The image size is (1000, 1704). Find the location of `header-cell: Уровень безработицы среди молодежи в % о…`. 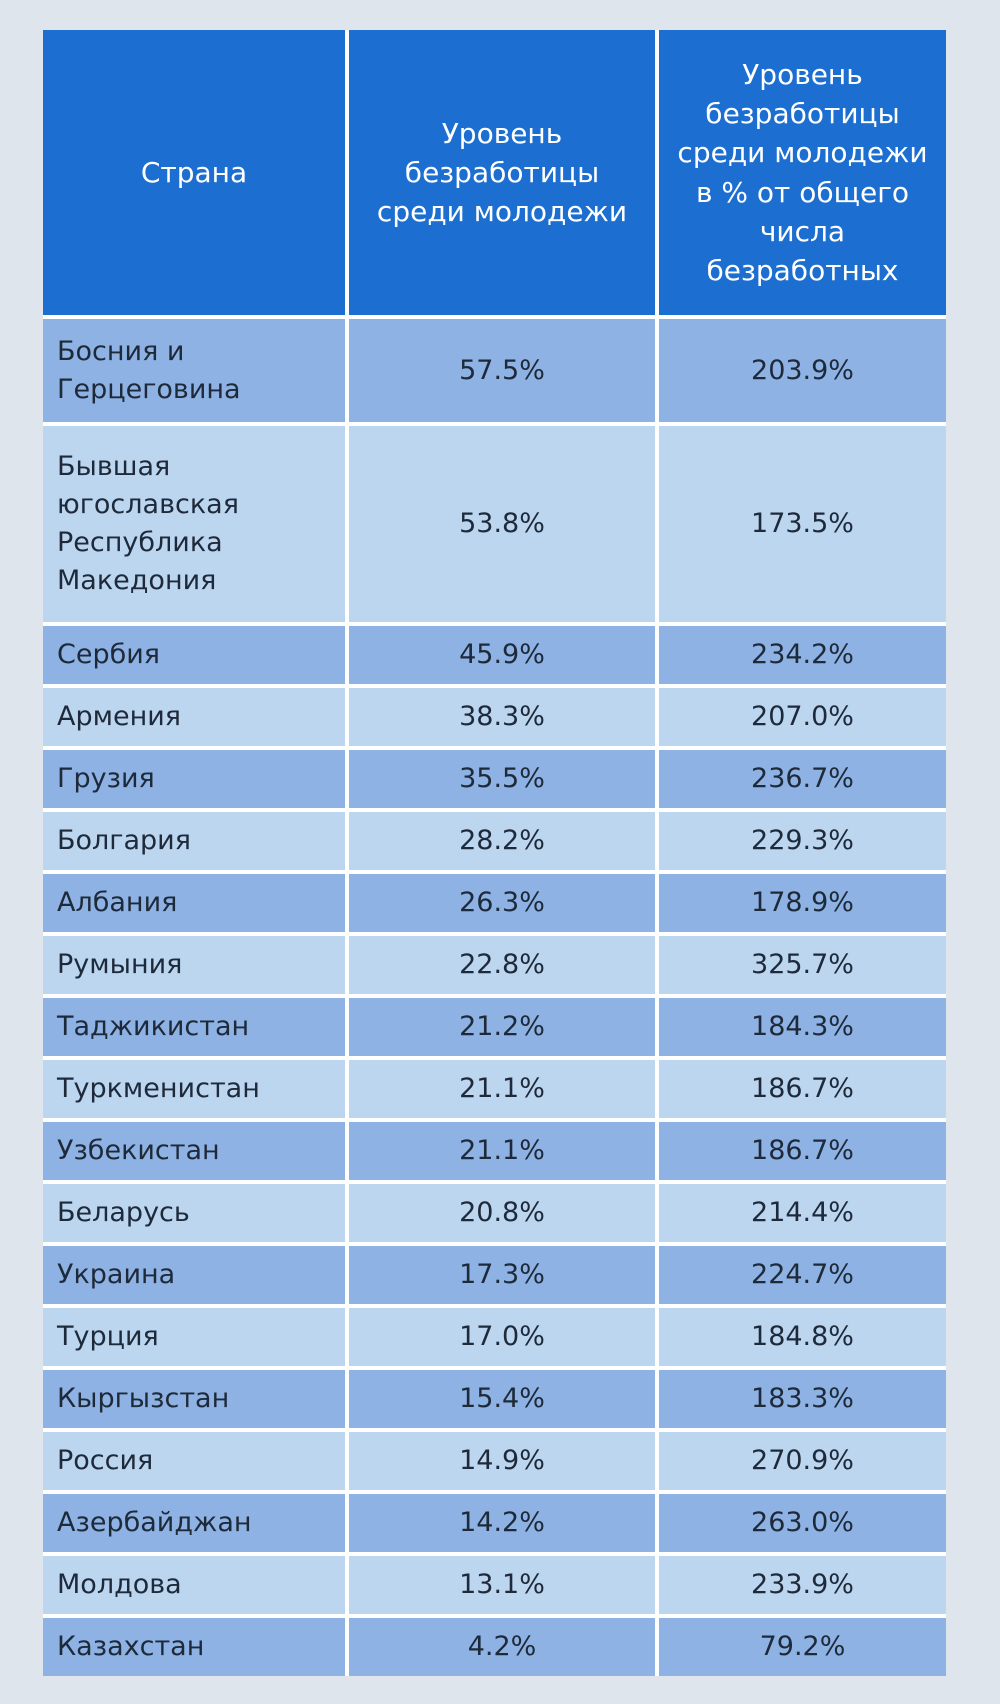

header-cell: Уровень безработицы среди молодежи в % о… is located at coordinates (802, 172).